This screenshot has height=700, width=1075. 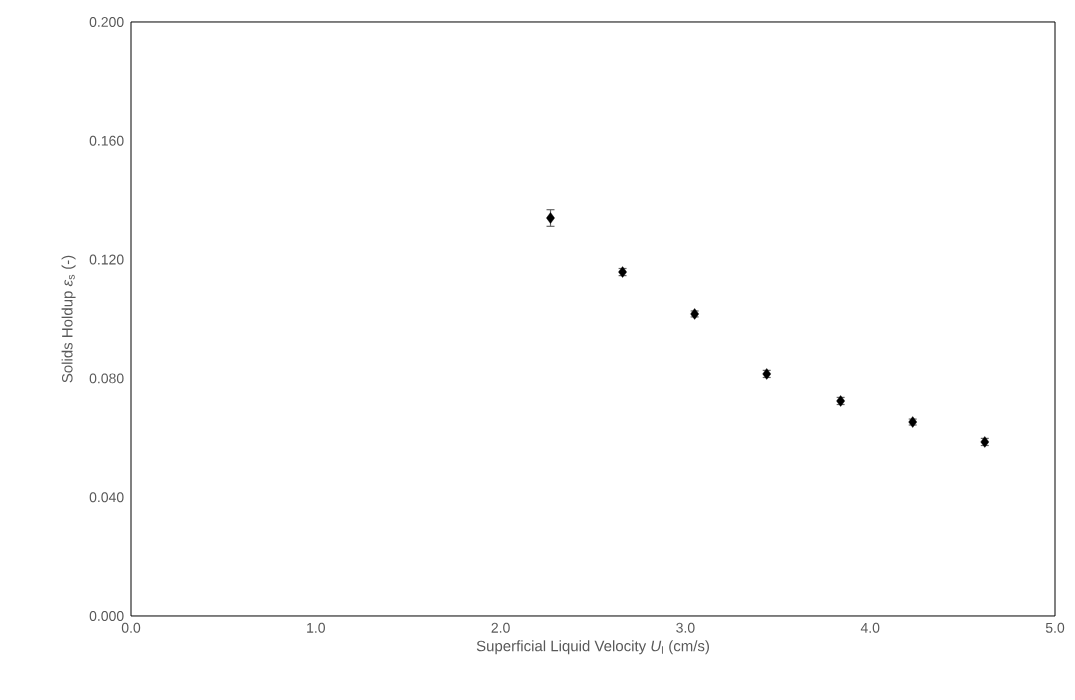 What do you see at coordinates (106, 616) in the screenshot?
I see `y-tick-label: 0.000` at bounding box center [106, 616].